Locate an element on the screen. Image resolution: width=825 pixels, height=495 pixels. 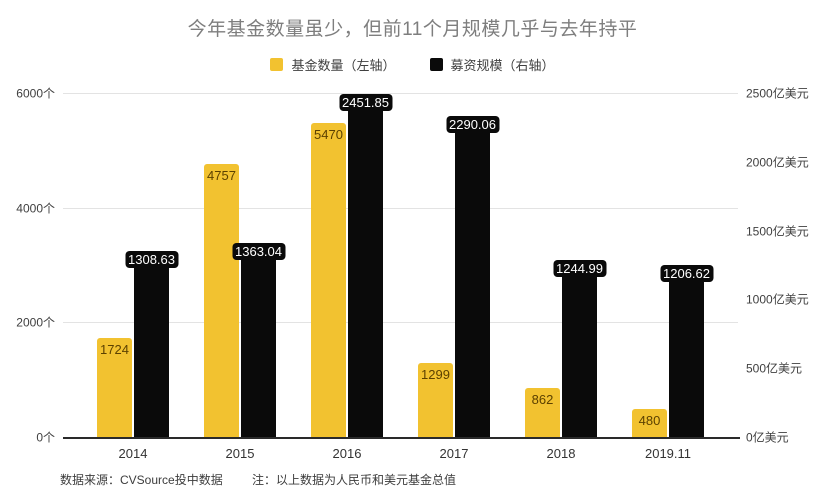
legend-item-fund-count: 基金数量（左轴） is located at coordinates (333, 64).